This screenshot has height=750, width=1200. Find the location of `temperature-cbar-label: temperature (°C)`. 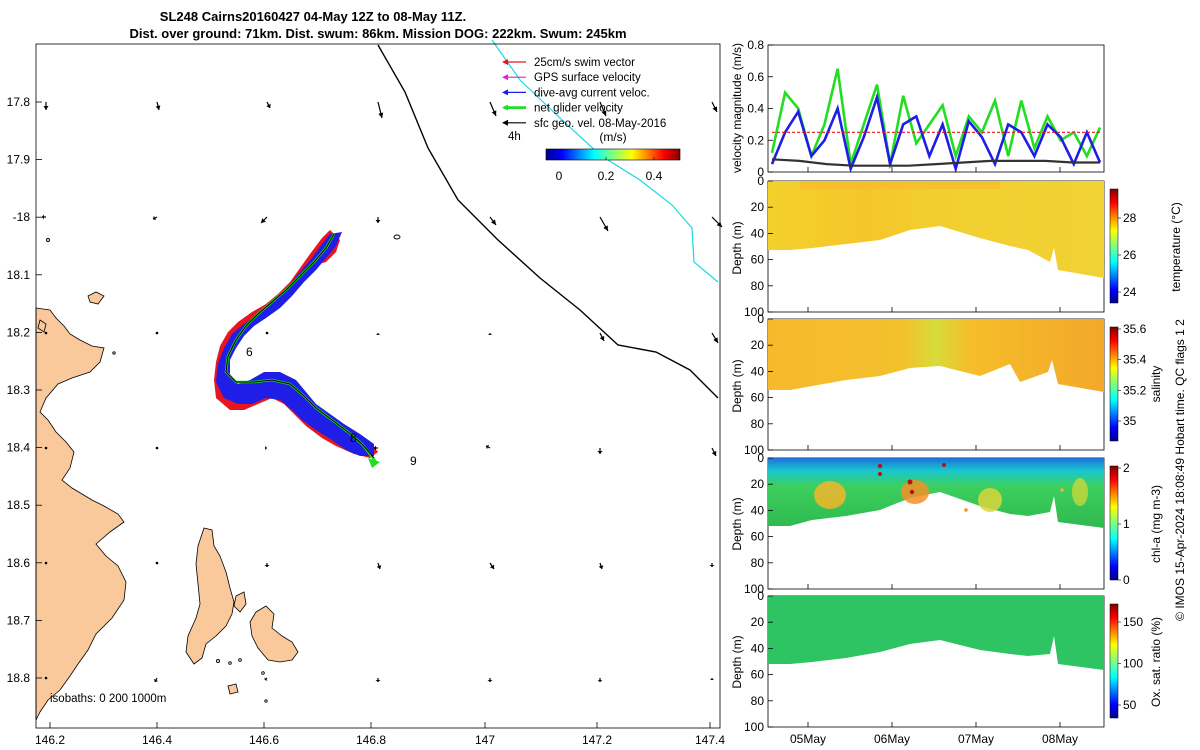

temperature-cbar-label: temperature (°C) is located at coordinates (1176, 247).